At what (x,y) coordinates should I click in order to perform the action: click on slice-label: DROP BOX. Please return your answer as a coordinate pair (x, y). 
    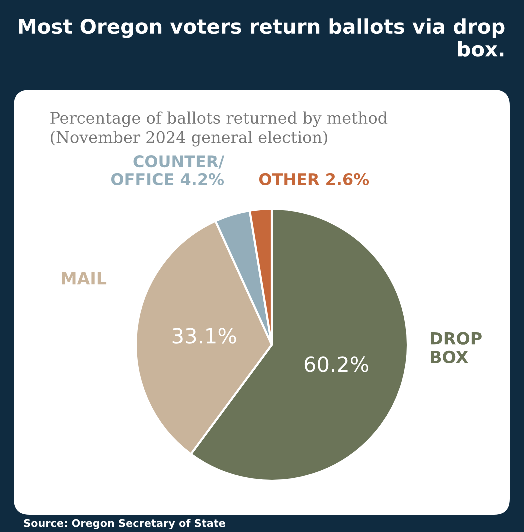
    Looking at the image, I should click on (456, 348).